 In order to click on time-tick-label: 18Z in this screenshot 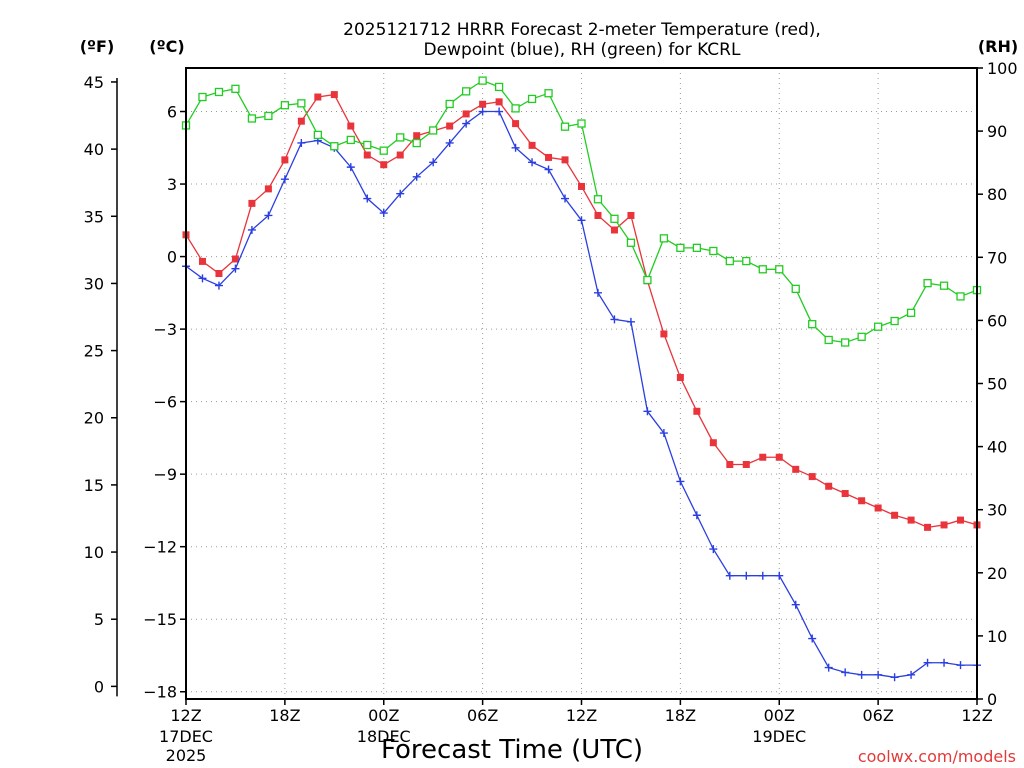, I will do `click(284, 715)`.